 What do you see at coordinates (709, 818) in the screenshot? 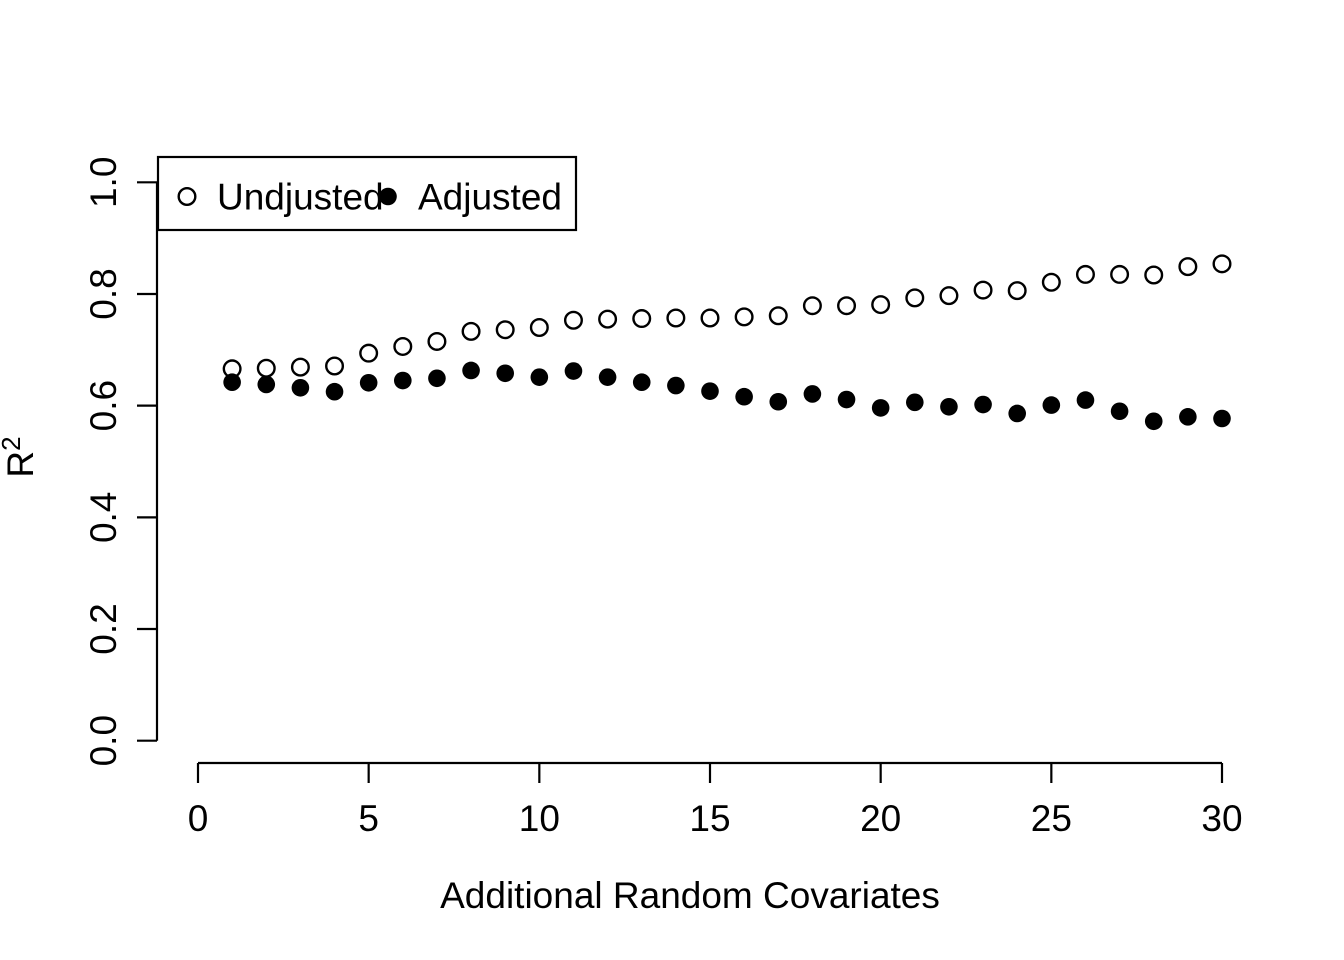
I see `x-tick-label: 15` at bounding box center [709, 818].